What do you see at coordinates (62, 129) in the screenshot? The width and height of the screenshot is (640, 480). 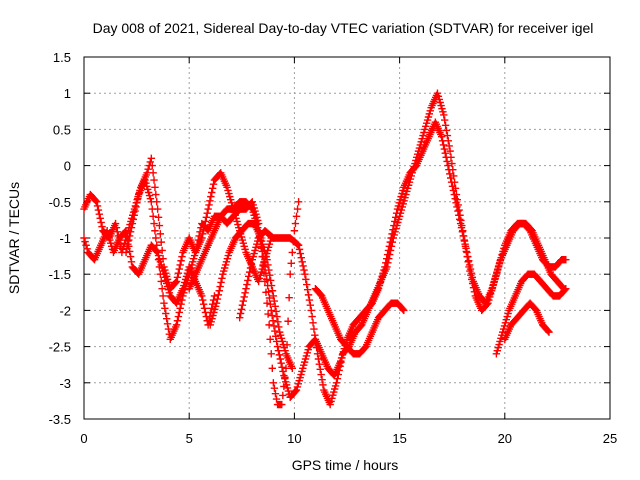 I see `y-tick-label: 0.5` at bounding box center [62, 129].